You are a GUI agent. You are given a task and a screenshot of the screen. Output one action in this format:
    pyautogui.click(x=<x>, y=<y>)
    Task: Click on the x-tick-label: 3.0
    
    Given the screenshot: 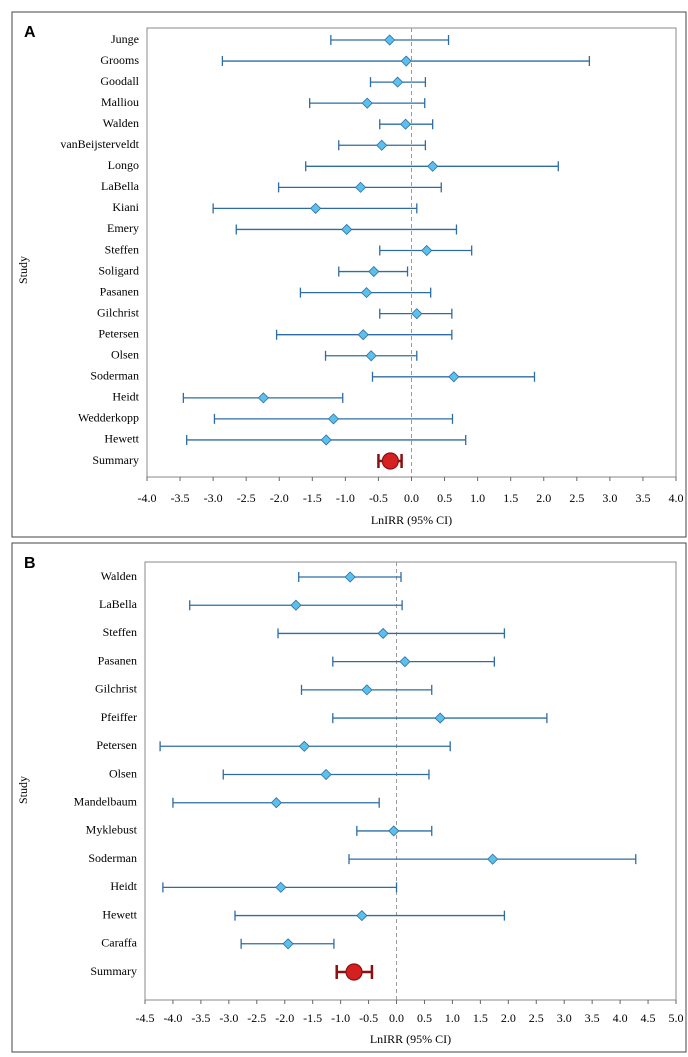 What is the action you would take?
    pyautogui.click(x=609, y=498)
    